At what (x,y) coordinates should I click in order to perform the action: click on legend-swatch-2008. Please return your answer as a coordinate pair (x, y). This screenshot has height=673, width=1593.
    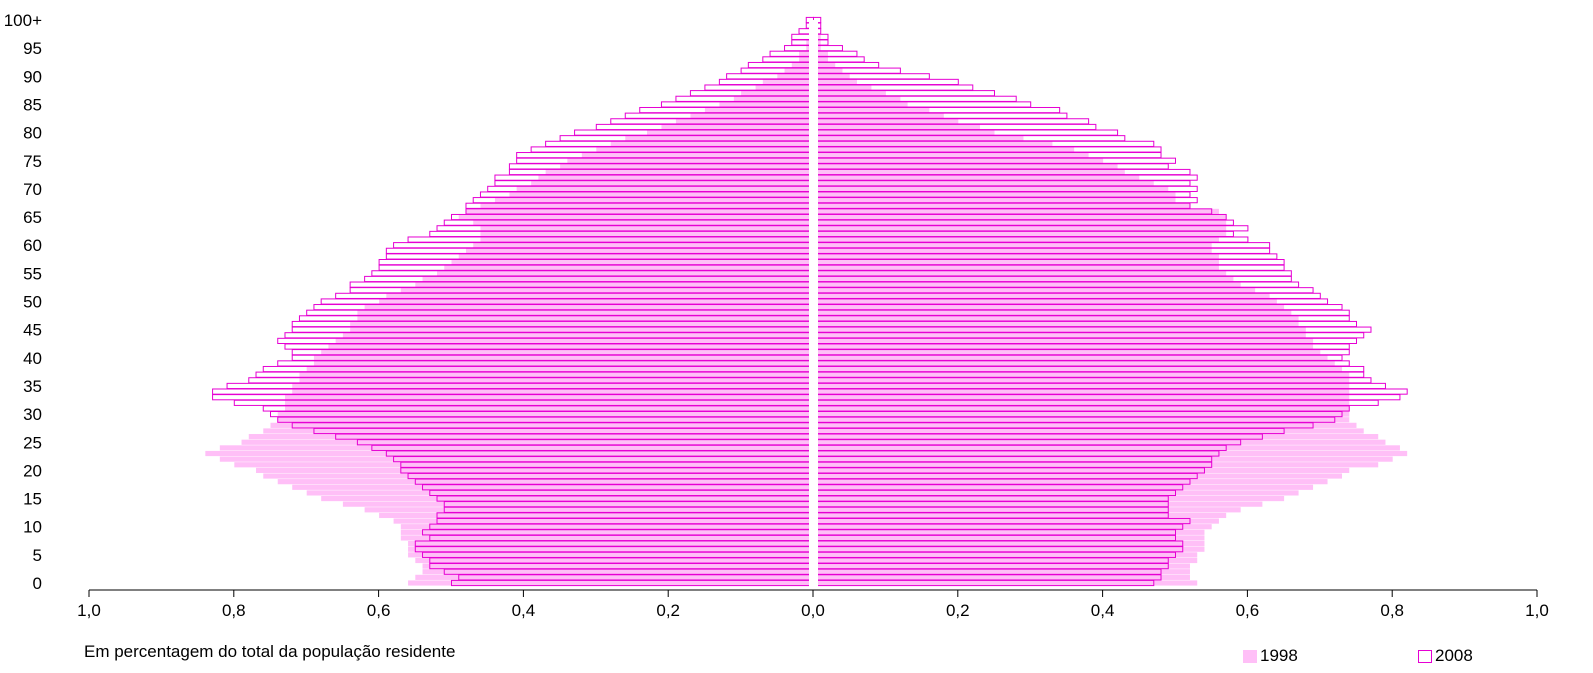
    Looking at the image, I should click on (1425, 656).